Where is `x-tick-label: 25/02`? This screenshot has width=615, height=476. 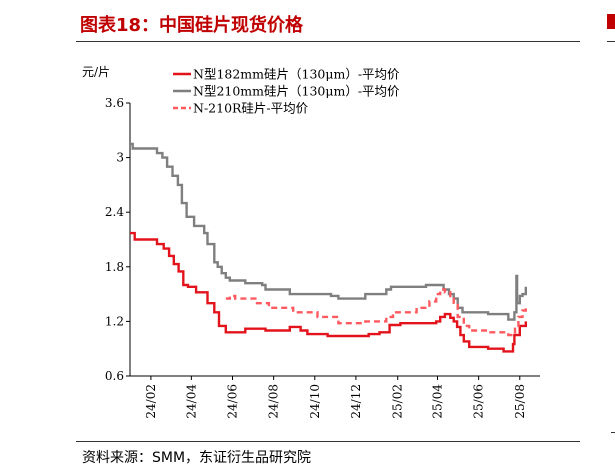
x-tick-label: 25/02 is located at coordinates (398, 401).